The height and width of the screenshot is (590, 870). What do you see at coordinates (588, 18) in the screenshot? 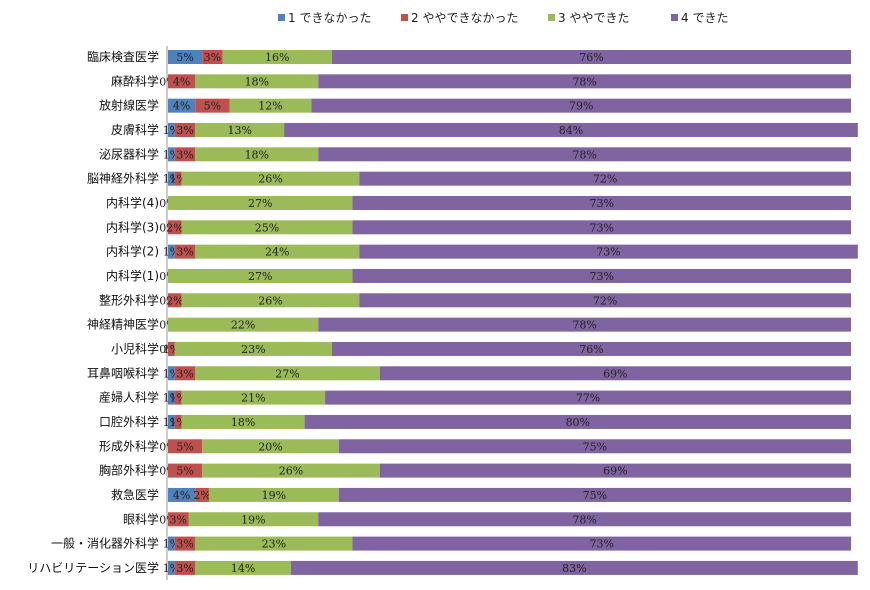
I see `legend-item: 3 ややできた` at bounding box center [588, 18].